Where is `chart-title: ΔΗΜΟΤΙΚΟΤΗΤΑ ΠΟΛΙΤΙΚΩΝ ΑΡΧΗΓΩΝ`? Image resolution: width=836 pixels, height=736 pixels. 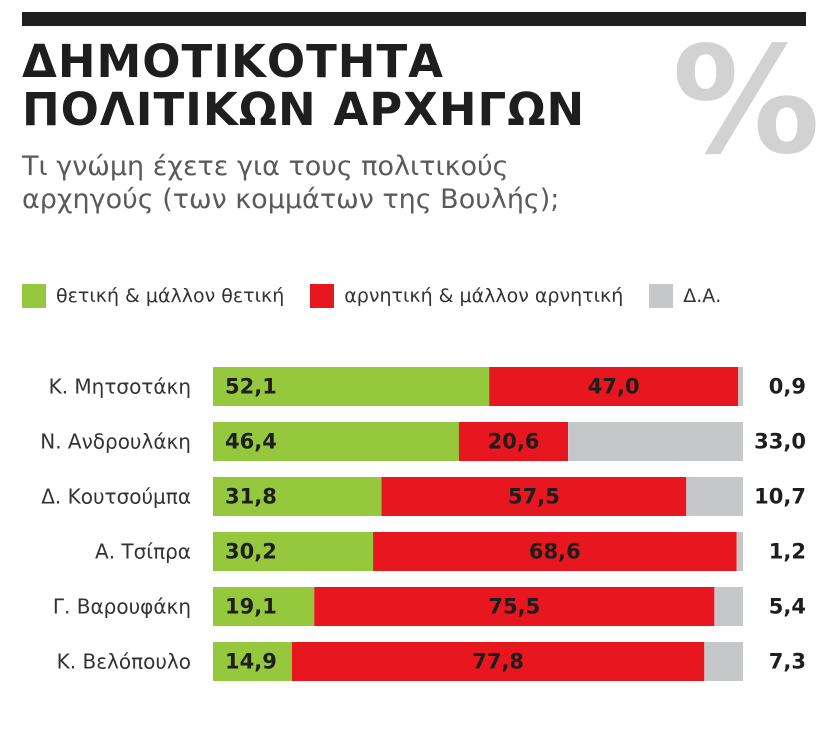 chart-title: ΔΗΜΟΤΙΚΟΤΗΤΑ ΠΟΛΙΤΙΚΩΝ ΑΡΧΗΓΩΝ is located at coordinates (303, 86).